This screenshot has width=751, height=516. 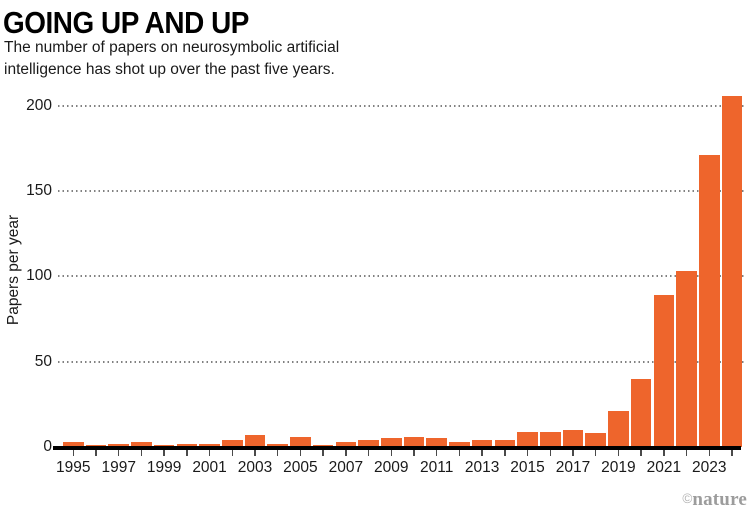 I want to click on bar-1995, so click(x=73, y=444).